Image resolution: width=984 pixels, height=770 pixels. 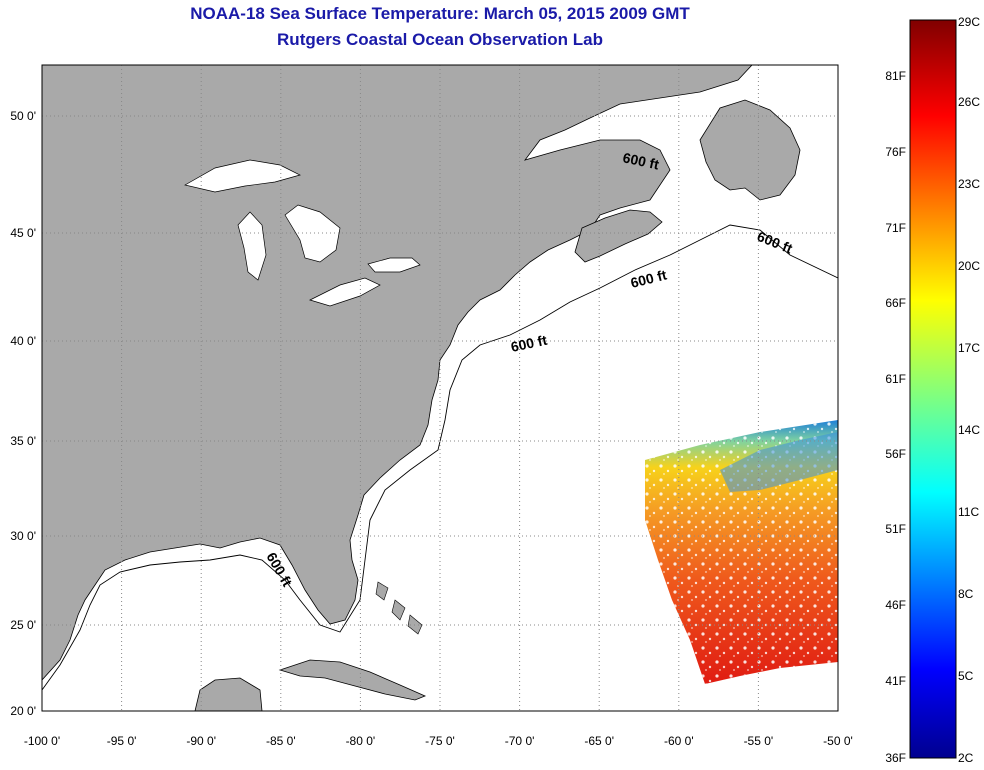 What do you see at coordinates (281, 741) in the screenshot?
I see `longitude-tick-label: -85 0'` at bounding box center [281, 741].